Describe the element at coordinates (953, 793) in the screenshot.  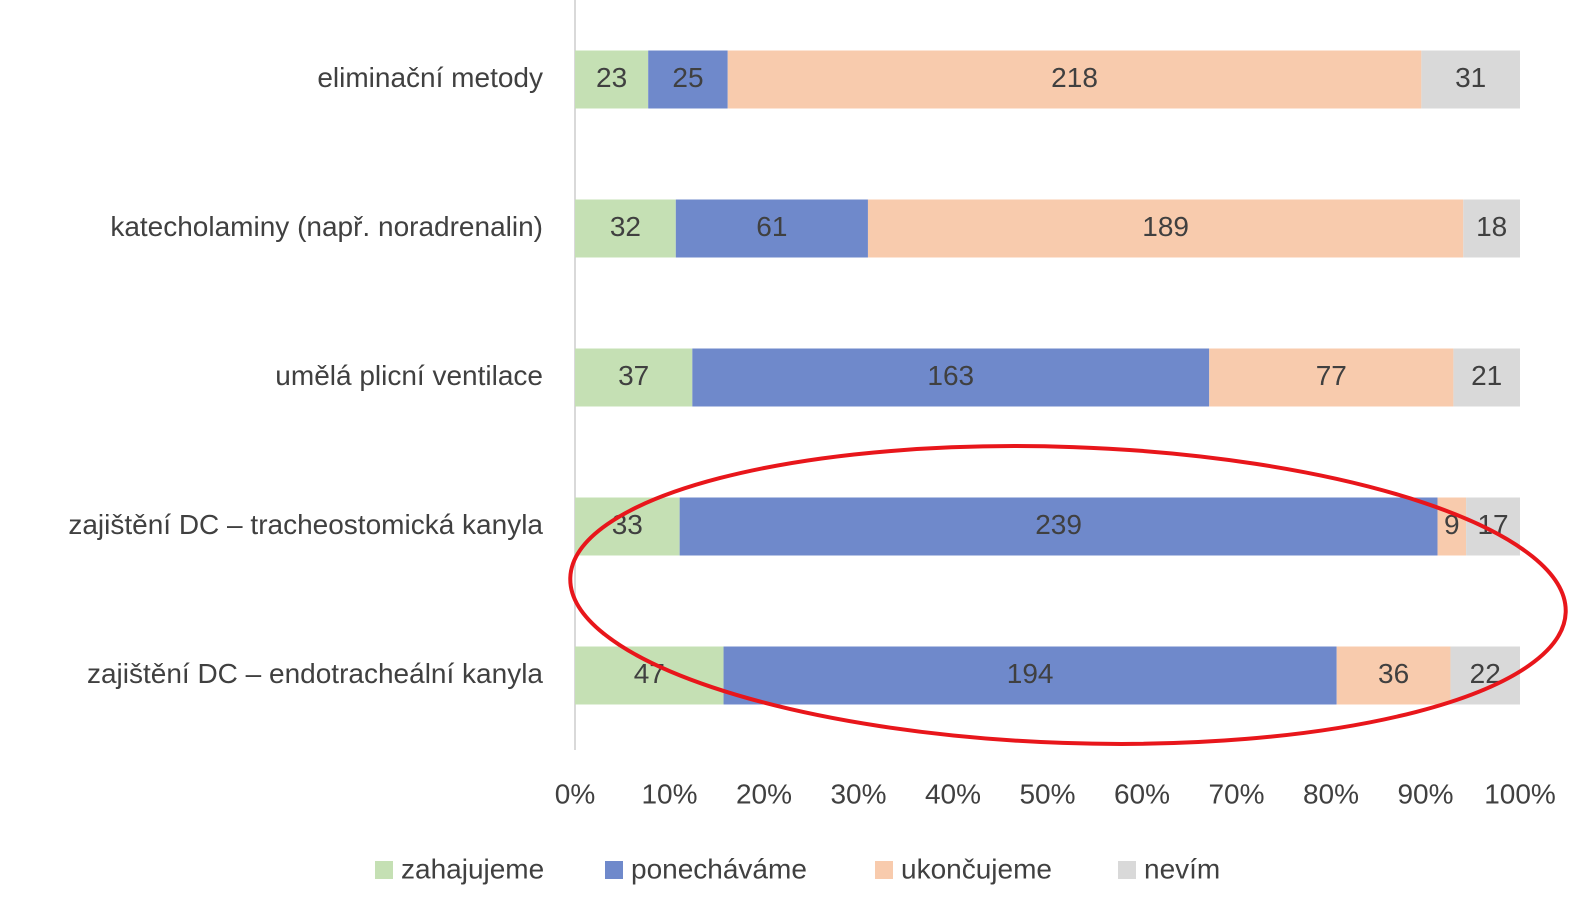
I see `x-tick-label: 40%` at that location.